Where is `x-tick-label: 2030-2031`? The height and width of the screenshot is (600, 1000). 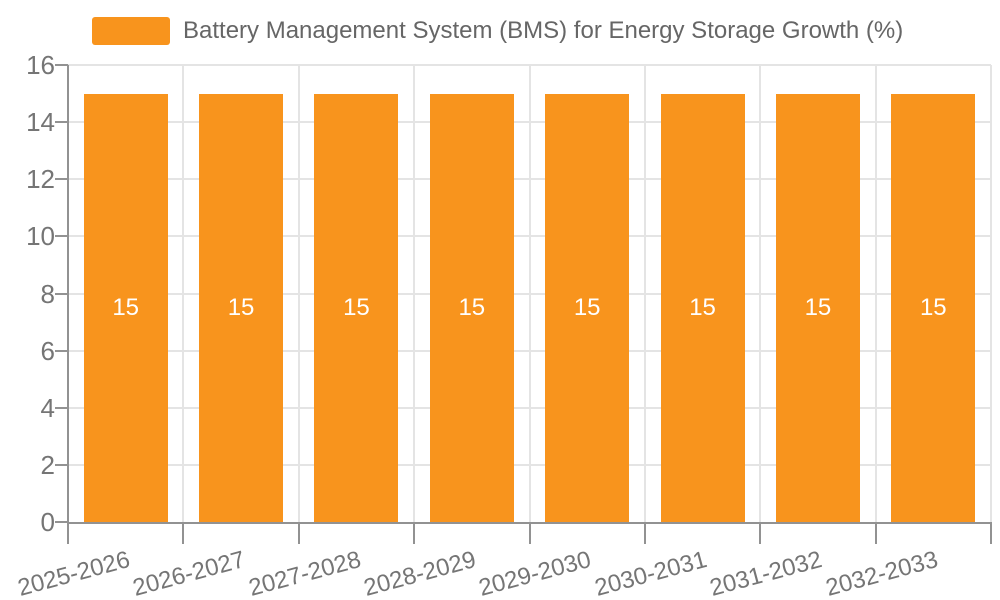
x-tick-label: 2030-2031 is located at coordinates (650, 573).